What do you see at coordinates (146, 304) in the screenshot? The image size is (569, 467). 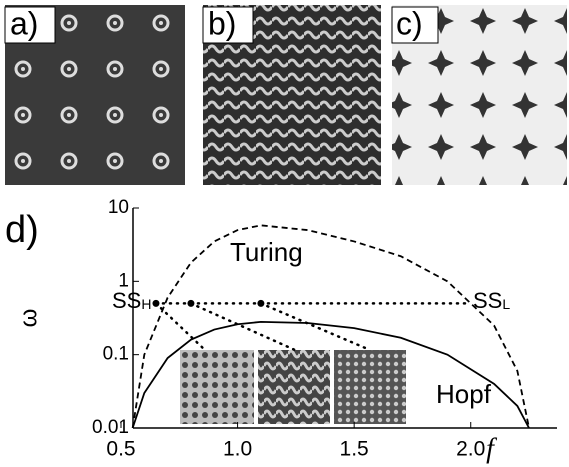 I see `annotation-sub: H` at bounding box center [146, 304].